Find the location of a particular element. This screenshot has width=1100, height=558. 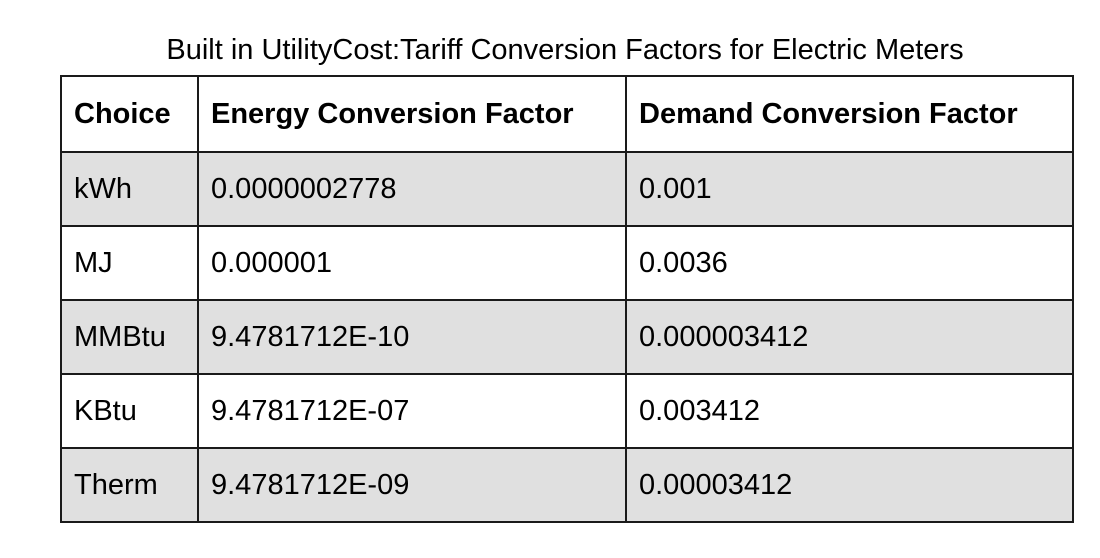

cell-demand-factor: 0.0036 is located at coordinates (849, 263).